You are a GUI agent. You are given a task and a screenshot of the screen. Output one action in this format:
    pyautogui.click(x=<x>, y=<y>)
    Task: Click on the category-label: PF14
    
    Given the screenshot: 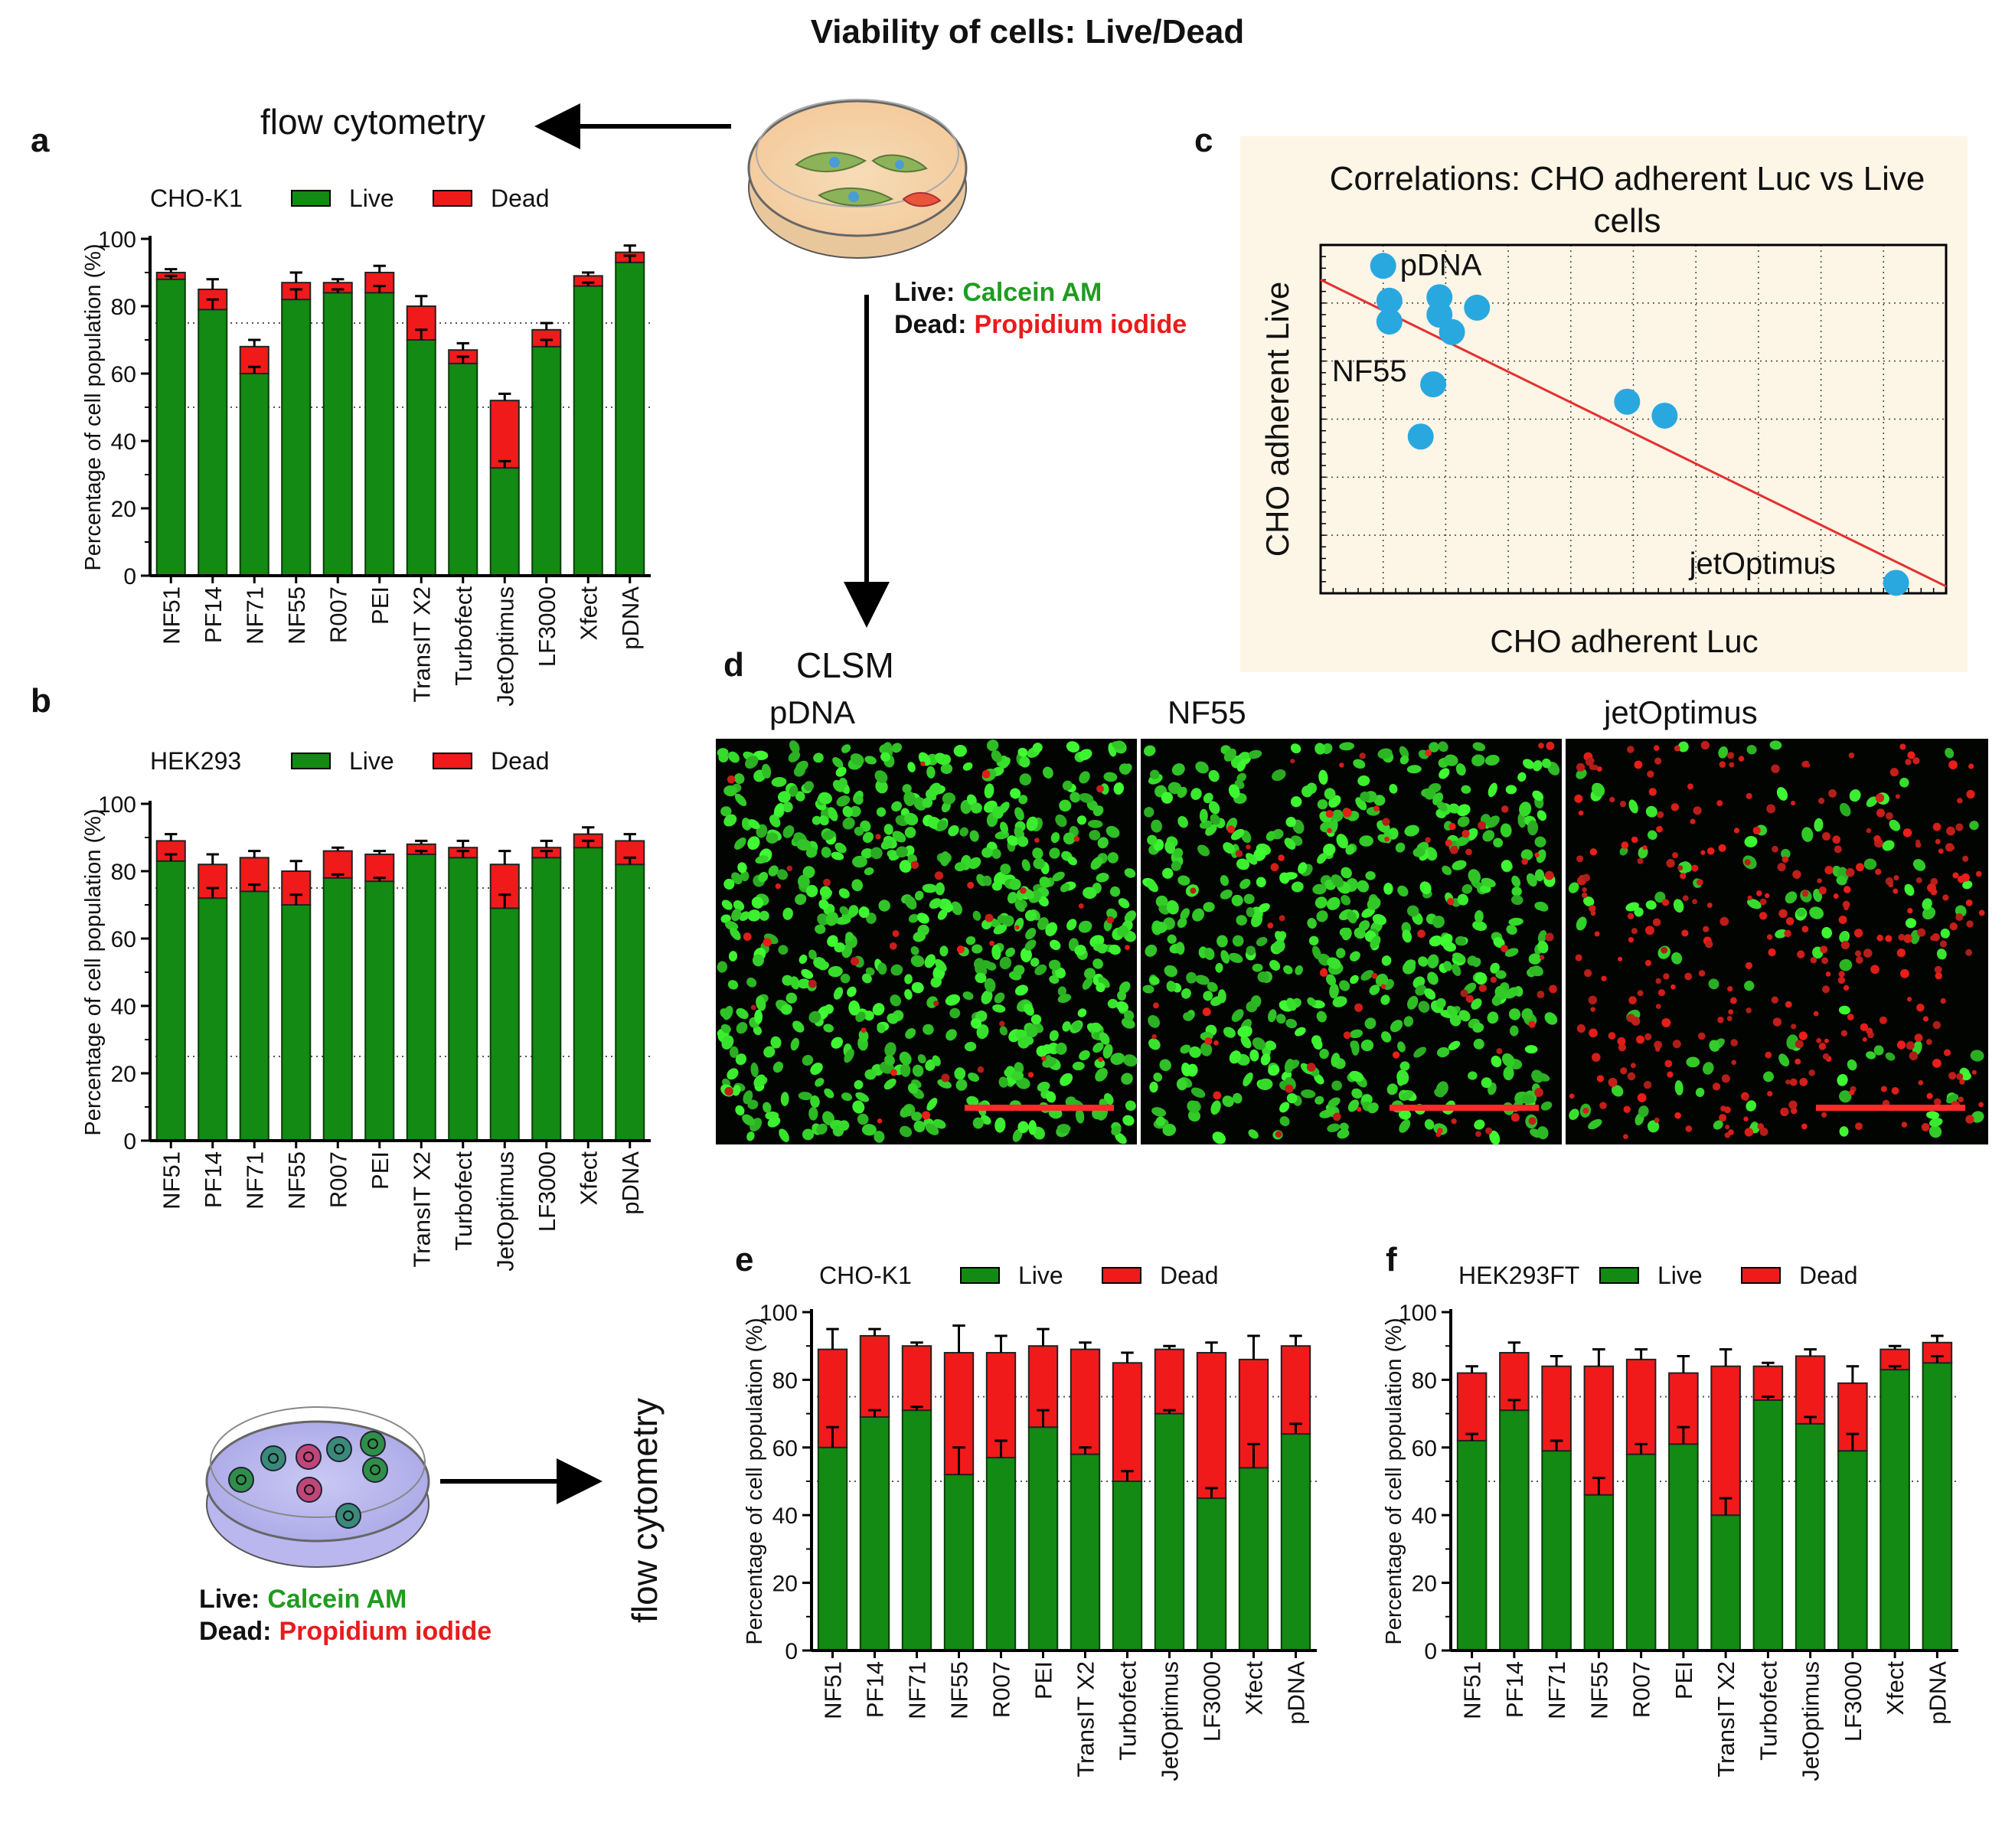 What is the action you would take?
    pyautogui.click(x=213, y=1179)
    